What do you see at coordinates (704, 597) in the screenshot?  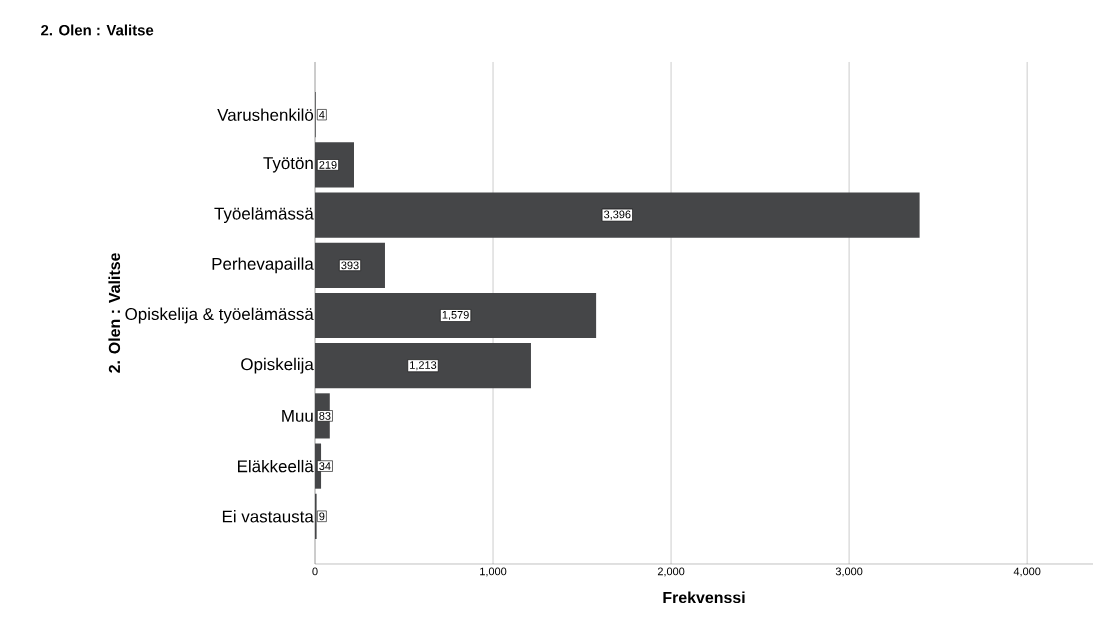 I see `x-axis-title: Frekvenssi` at bounding box center [704, 597].